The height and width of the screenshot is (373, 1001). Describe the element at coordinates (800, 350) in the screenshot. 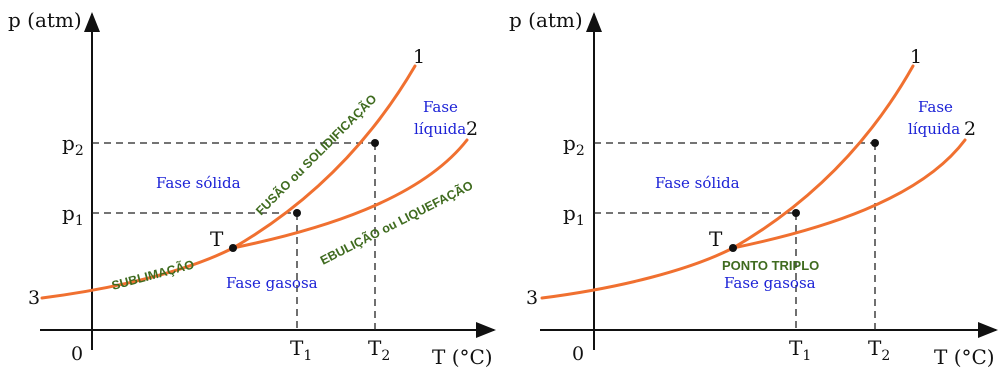

I see `right-t1-label: T1` at that location.